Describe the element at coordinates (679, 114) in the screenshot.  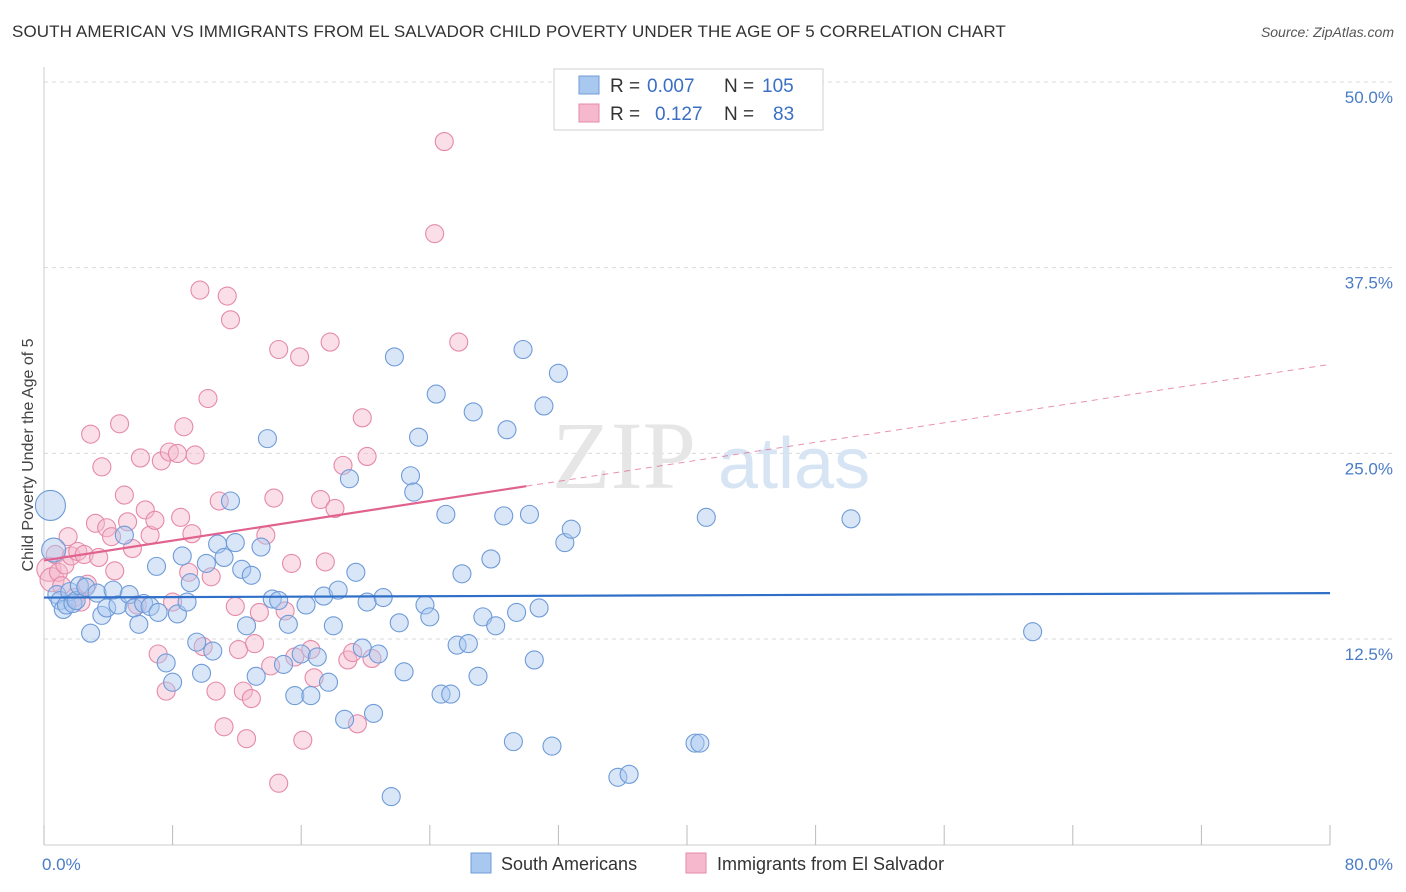
I see `legend-r-value-2: 0.127` at that location.